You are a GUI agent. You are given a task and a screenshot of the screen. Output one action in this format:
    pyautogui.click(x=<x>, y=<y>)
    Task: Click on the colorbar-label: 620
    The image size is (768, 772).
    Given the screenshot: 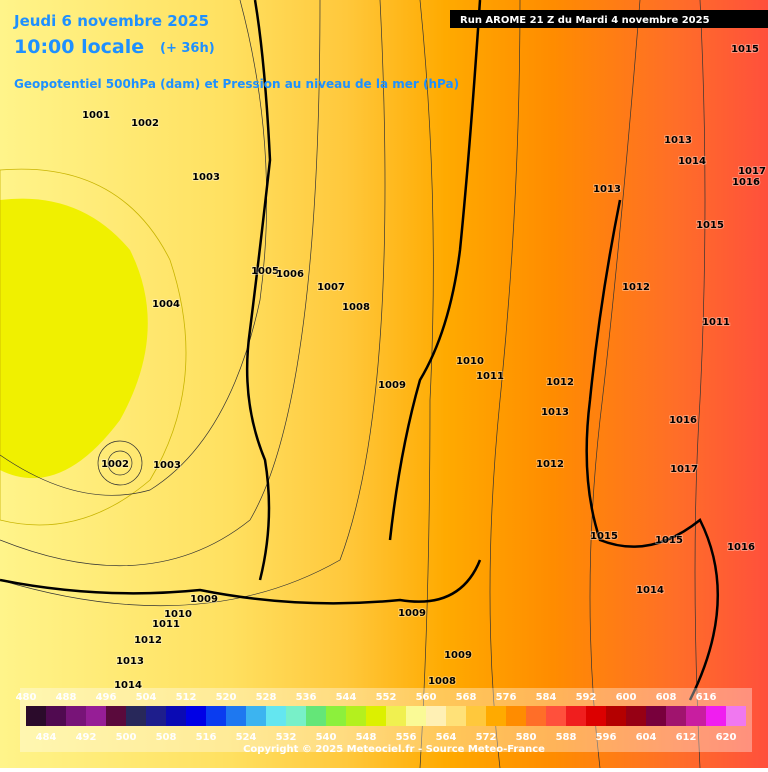 What is the action you would take?
    pyautogui.click(x=726, y=737)
    